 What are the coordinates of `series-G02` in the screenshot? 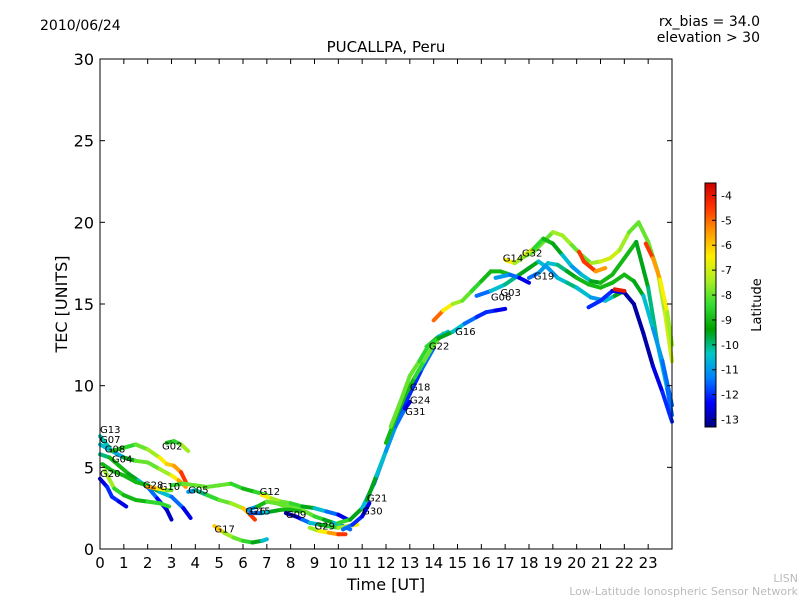 It's located at (177, 446).